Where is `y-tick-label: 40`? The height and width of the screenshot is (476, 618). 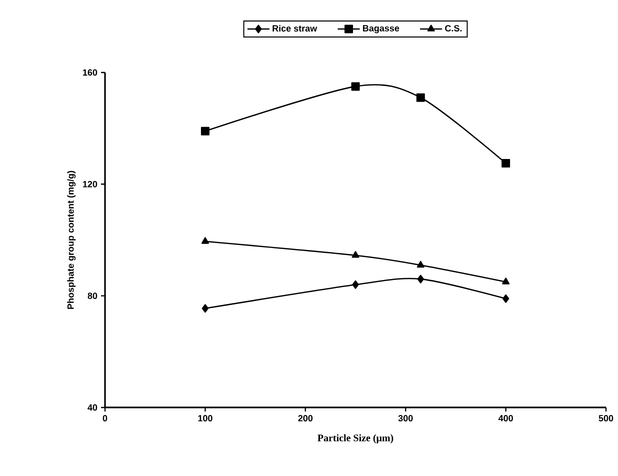 y-tick-label: 40 is located at coordinates (93, 407).